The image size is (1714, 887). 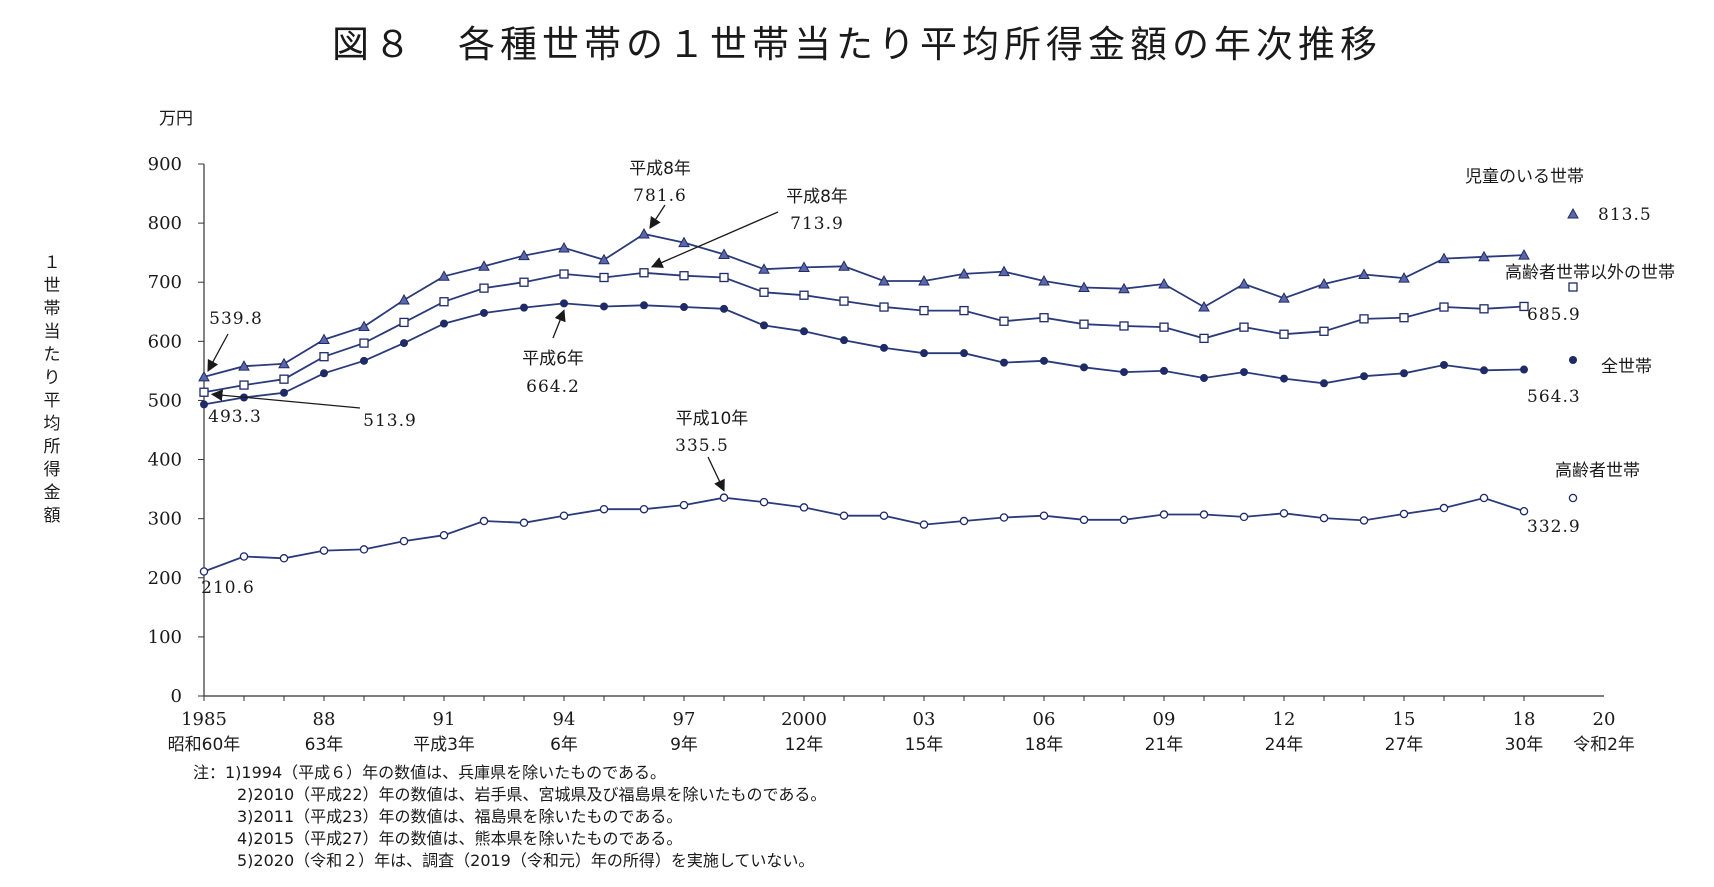 I want to click on footnote-4: 4)2015（平成27）年の数値は、熊本県を除いたものである。, so click(x=460, y=838).